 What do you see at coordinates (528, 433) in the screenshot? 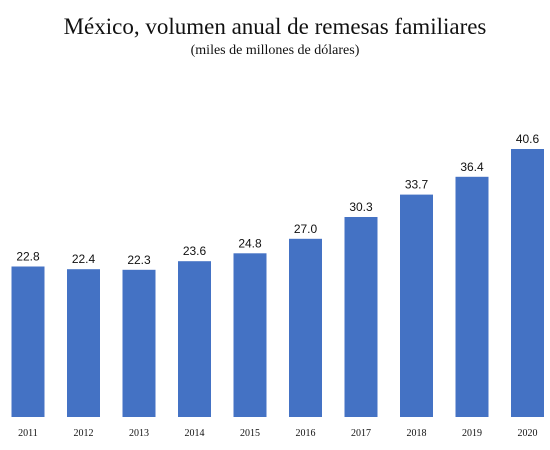
I see `x-tick-2020: 2020` at bounding box center [528, 433].